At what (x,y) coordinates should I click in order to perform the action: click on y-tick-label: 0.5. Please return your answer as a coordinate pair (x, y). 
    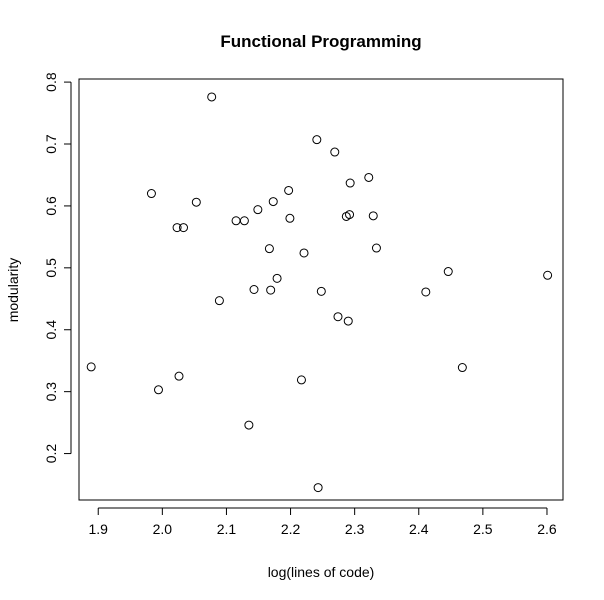
    Looking at the image, I should click on (51, 268).